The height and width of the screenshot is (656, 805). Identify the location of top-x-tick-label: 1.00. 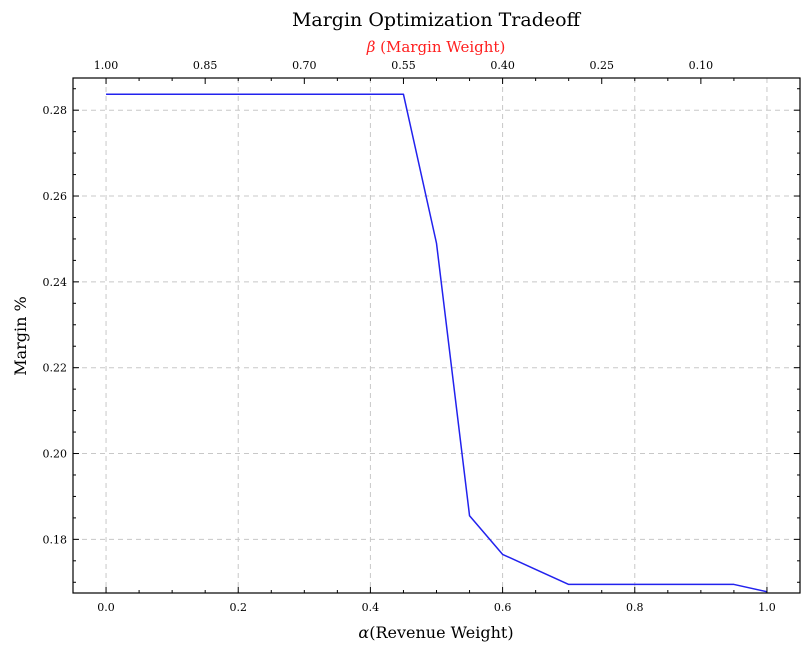
(106, 65).